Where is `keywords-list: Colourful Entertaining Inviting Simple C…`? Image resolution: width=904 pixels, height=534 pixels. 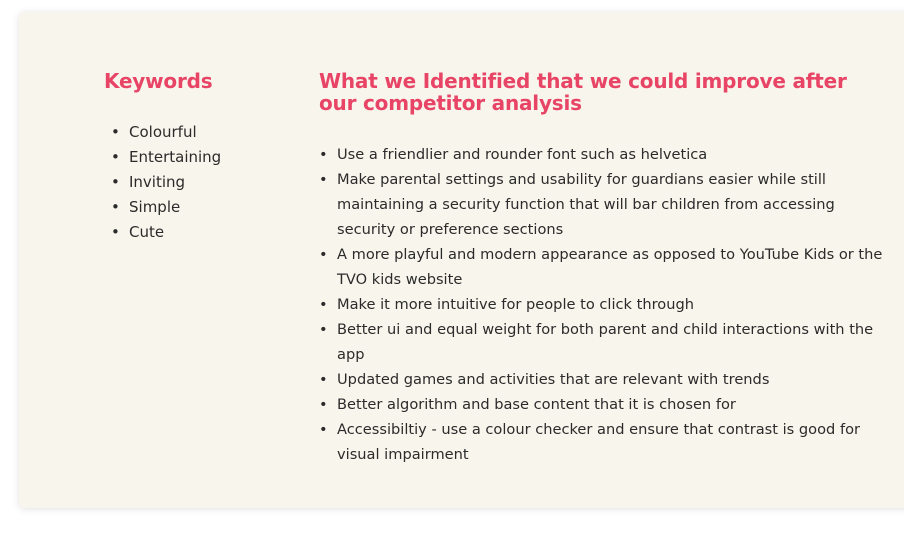
keywords-list: Colourful Entertaining Inviting Simple C… is located at coordinates (166, 182).